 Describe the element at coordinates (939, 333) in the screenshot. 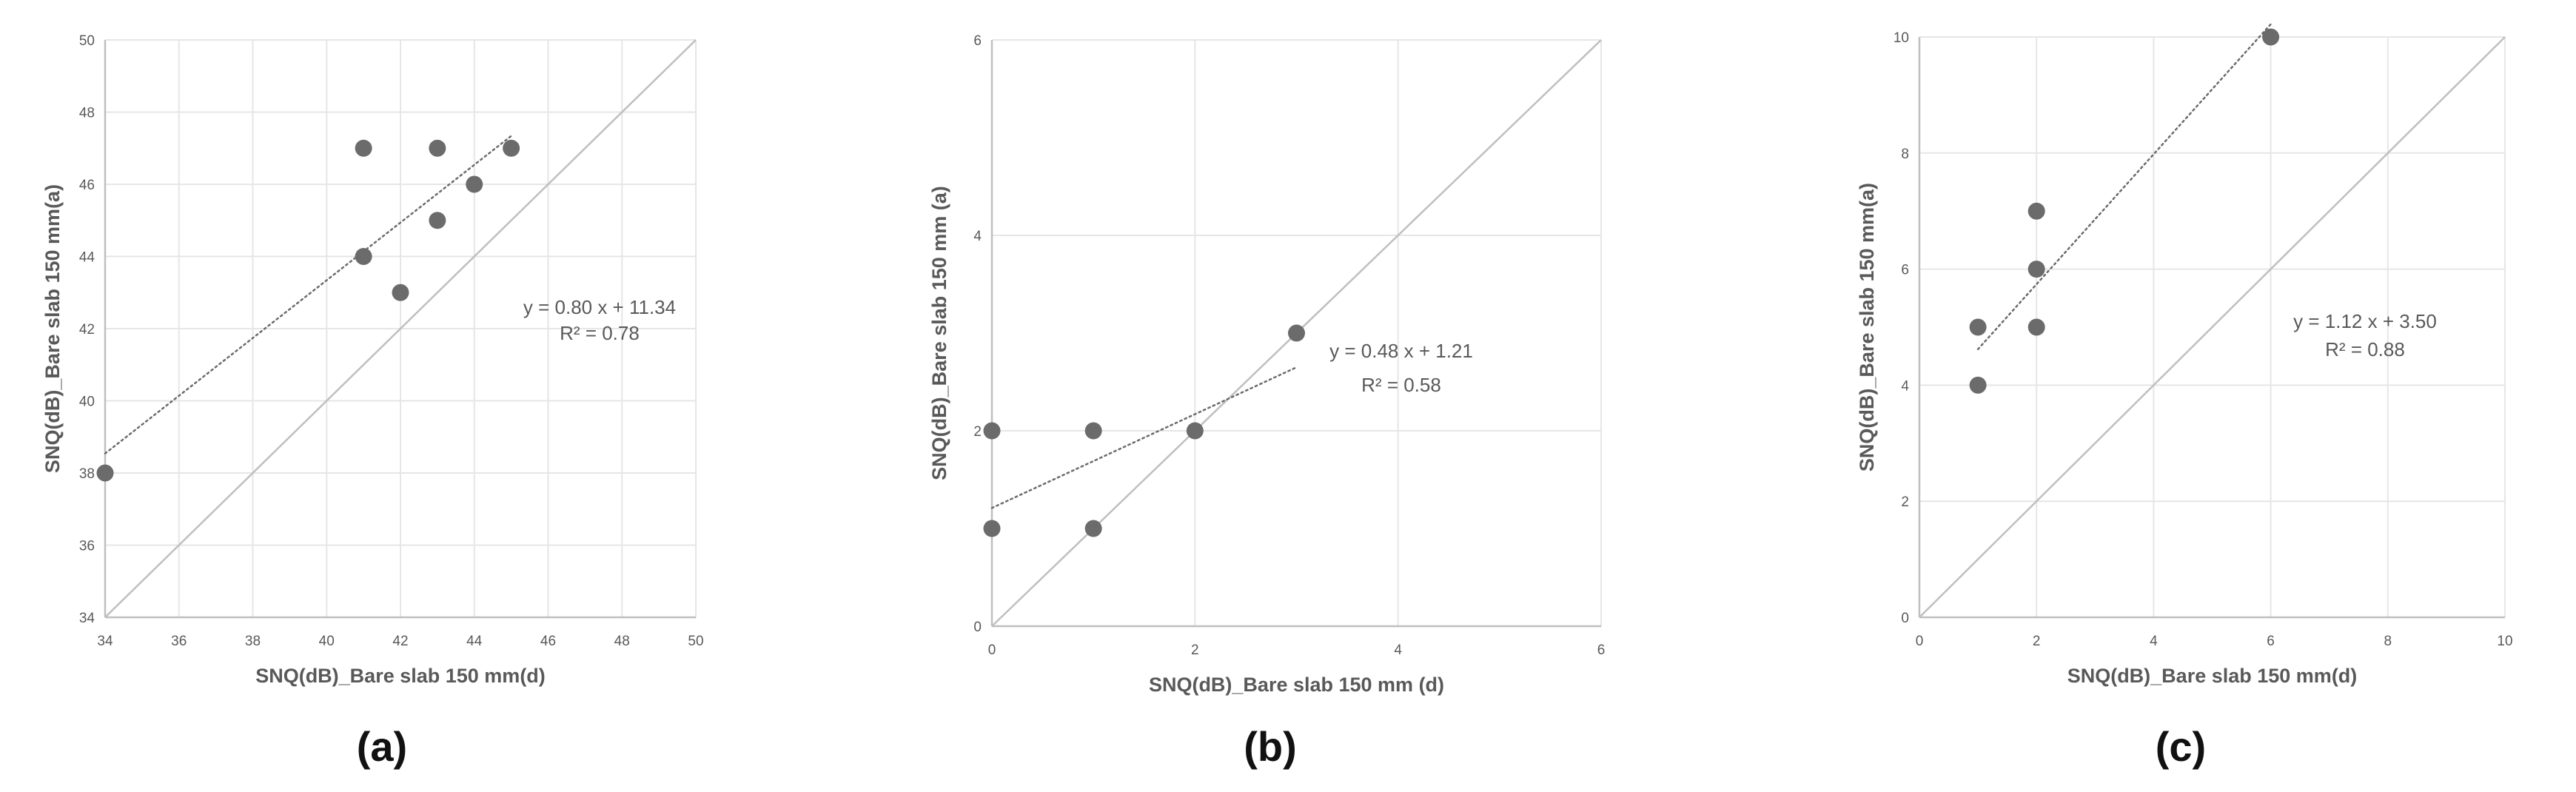

I see `y-axis-title: SNQ(dB)_Bare slab 150 mm (a)` at that location.